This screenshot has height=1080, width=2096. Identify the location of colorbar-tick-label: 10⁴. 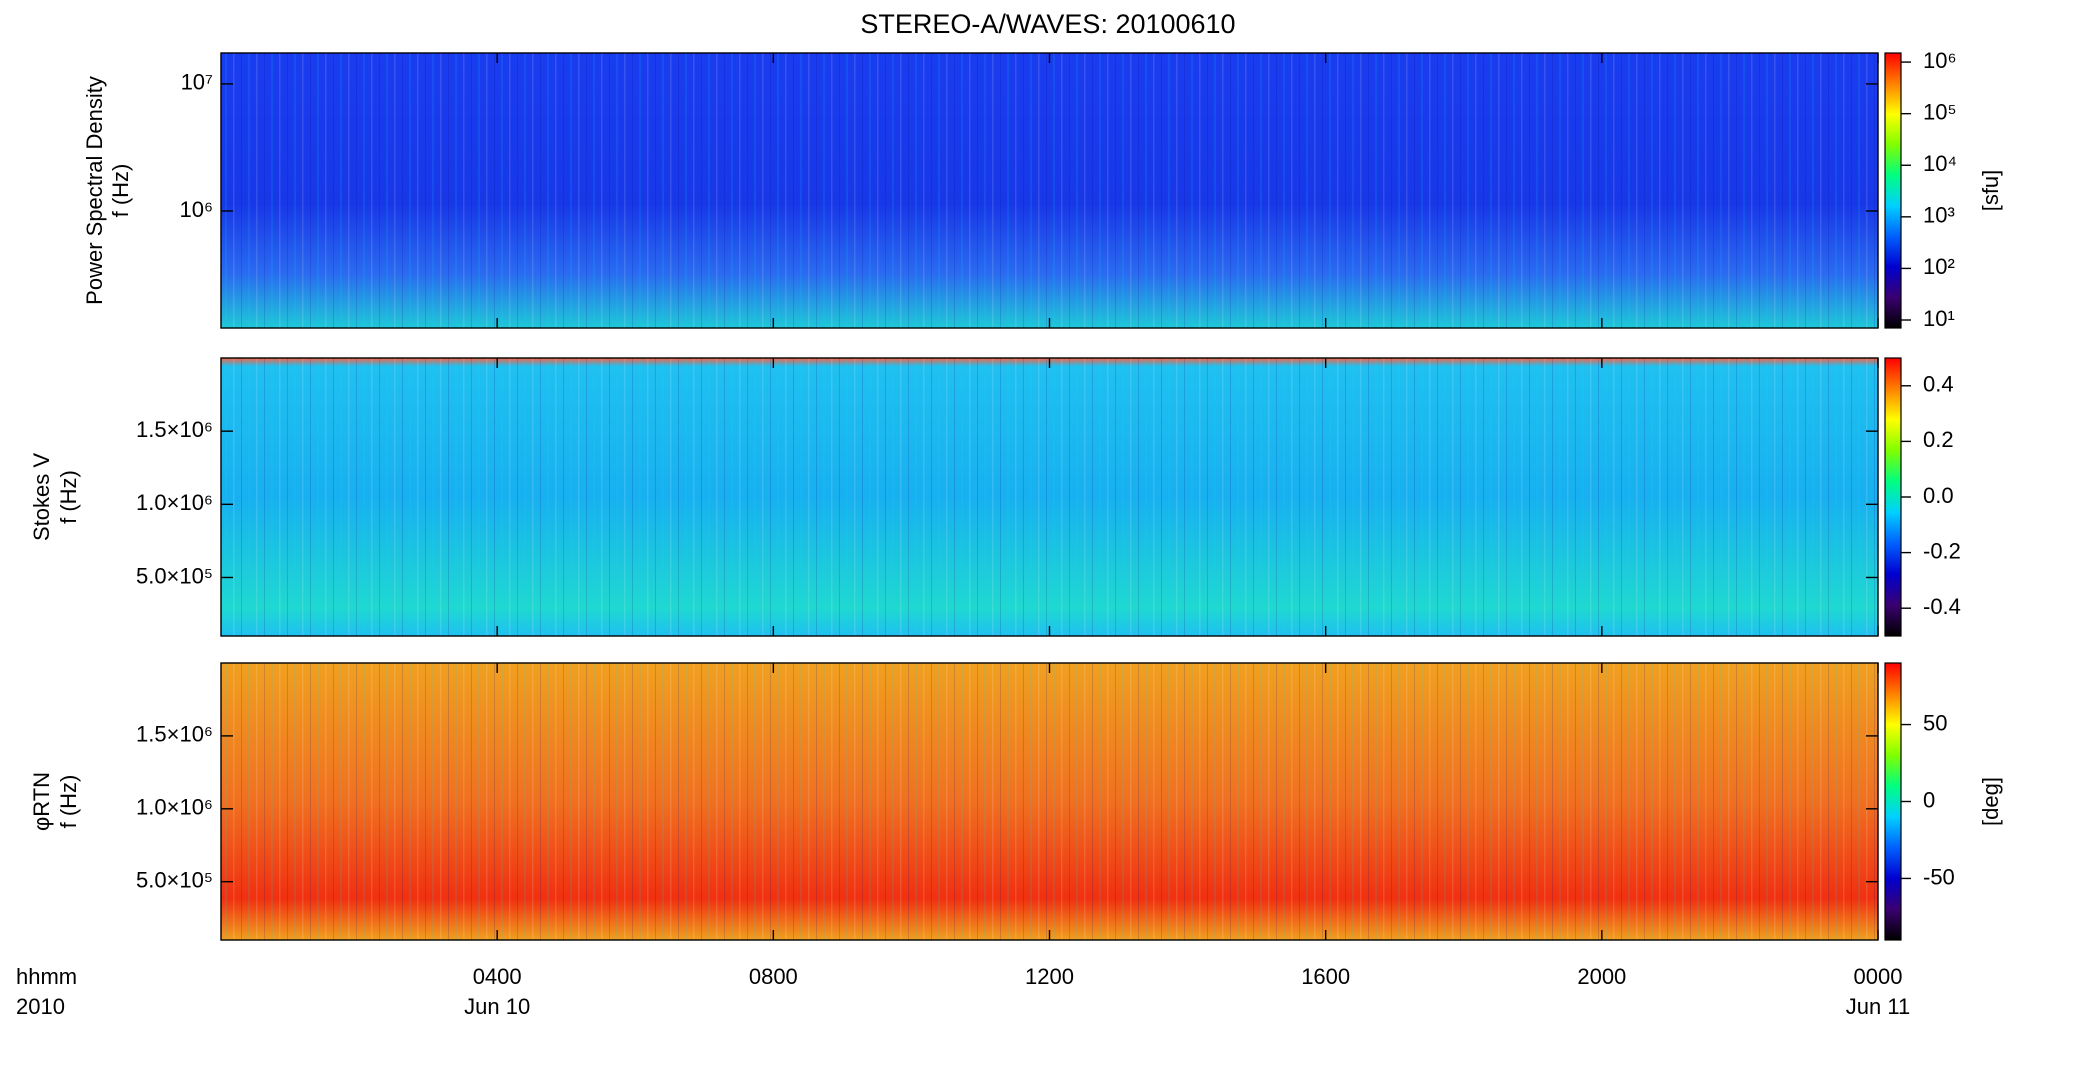
(1940, 163).